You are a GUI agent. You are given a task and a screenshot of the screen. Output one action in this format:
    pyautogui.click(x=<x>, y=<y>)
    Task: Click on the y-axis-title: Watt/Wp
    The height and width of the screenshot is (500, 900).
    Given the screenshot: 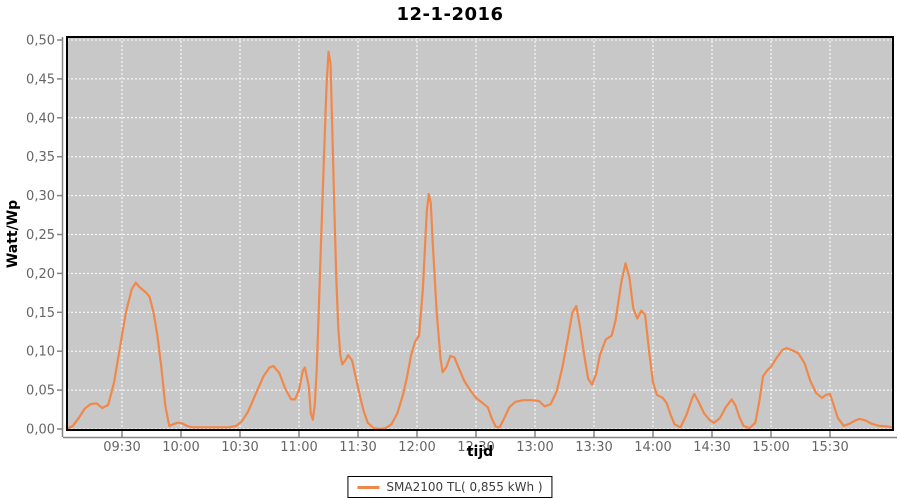 What is the action you would take?
    pyautogui.click(x=13, y=233)
    